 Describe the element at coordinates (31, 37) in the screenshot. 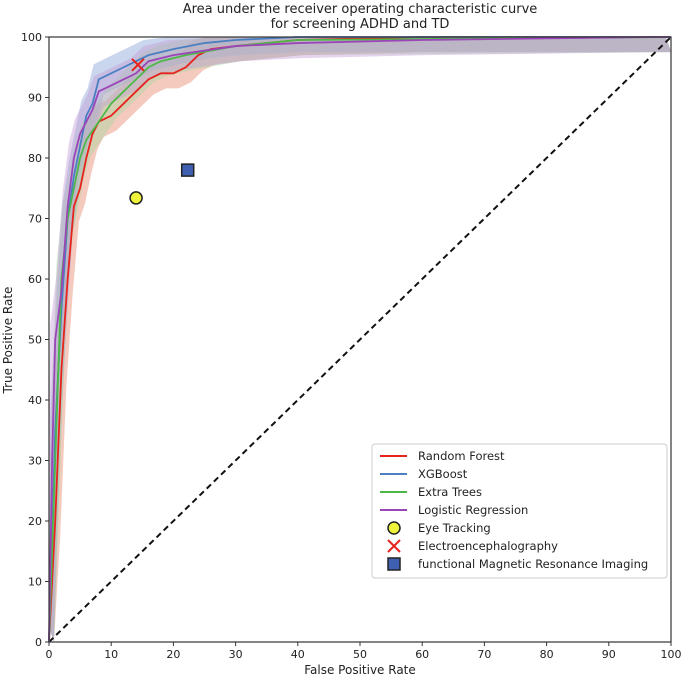

I see `y-tick-label: 100` at that location.